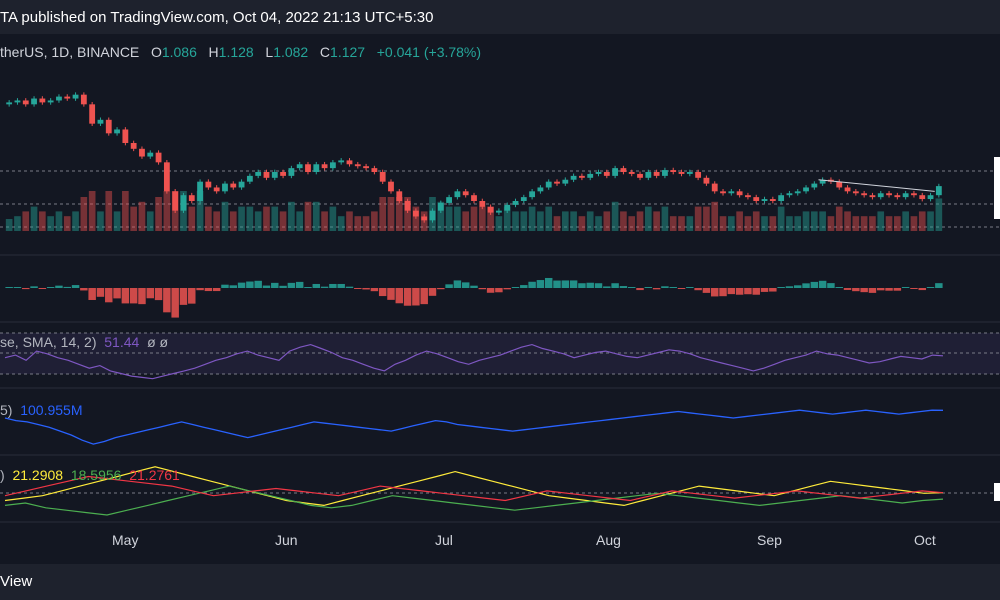 Image resolution: width=1000 pixels, height=600 pixels. I want to click on symbol-name: therUS, 1D, BINANCE, so click(70, 52).